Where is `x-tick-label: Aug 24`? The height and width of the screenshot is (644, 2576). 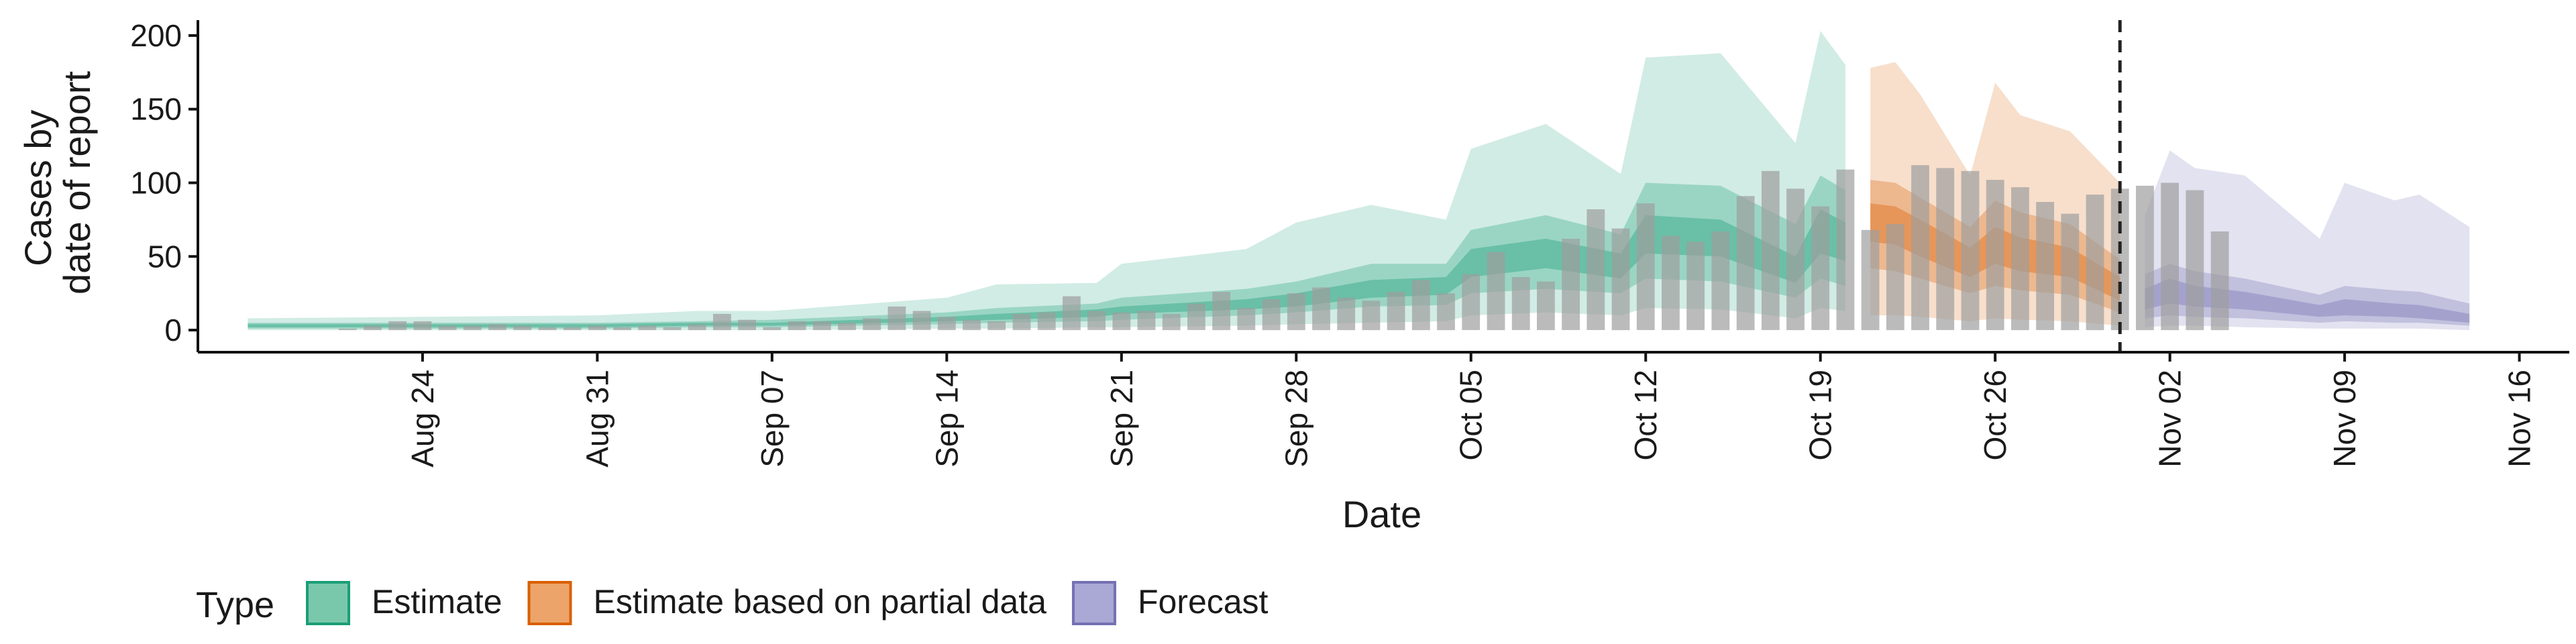 x-tick-label: Aug 24 is located at coordinates (422, 419).